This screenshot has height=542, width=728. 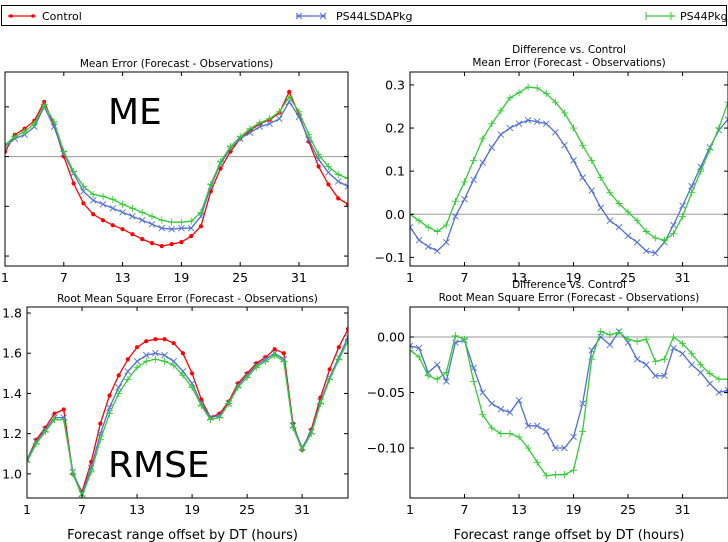 What do you see at coordinates (12, 433) in the screenshot?
I see `y-tick-label: 1.2` at bounding box center [12, 433].